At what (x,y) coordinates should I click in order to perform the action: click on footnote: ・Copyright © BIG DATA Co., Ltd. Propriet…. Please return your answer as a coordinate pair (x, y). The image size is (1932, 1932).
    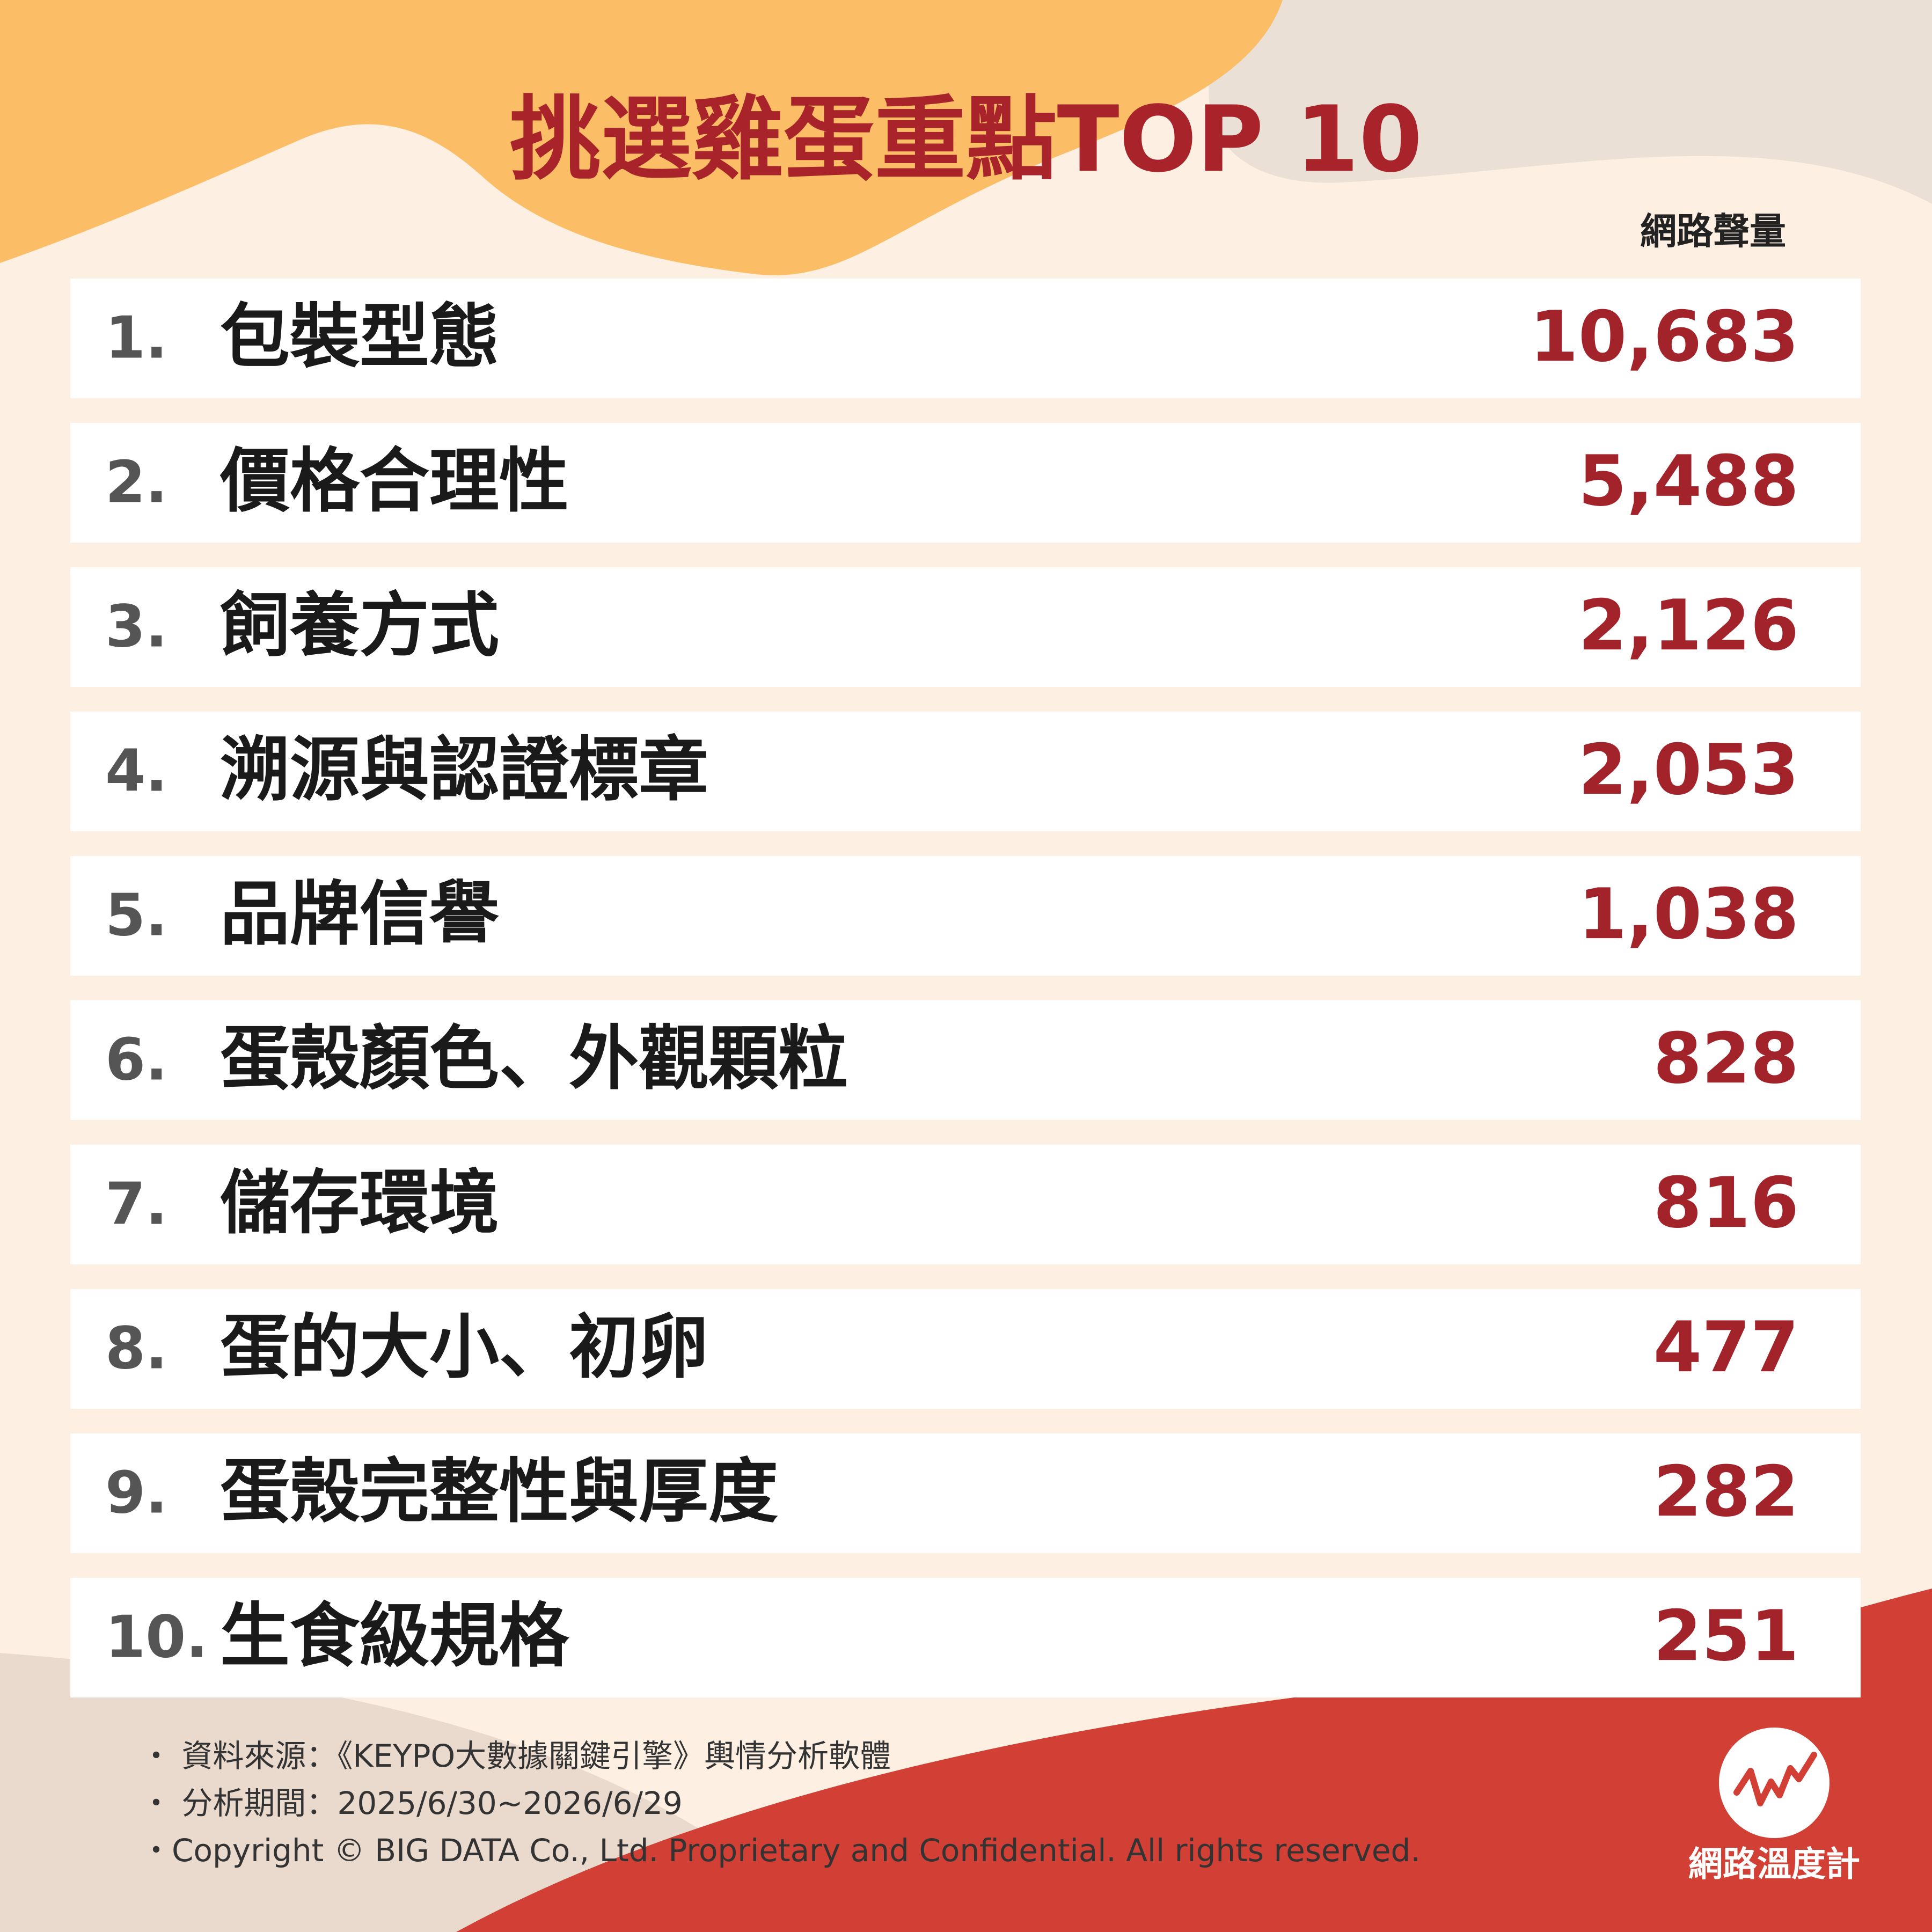
    Looking at the image, I should click on (781, 1850).